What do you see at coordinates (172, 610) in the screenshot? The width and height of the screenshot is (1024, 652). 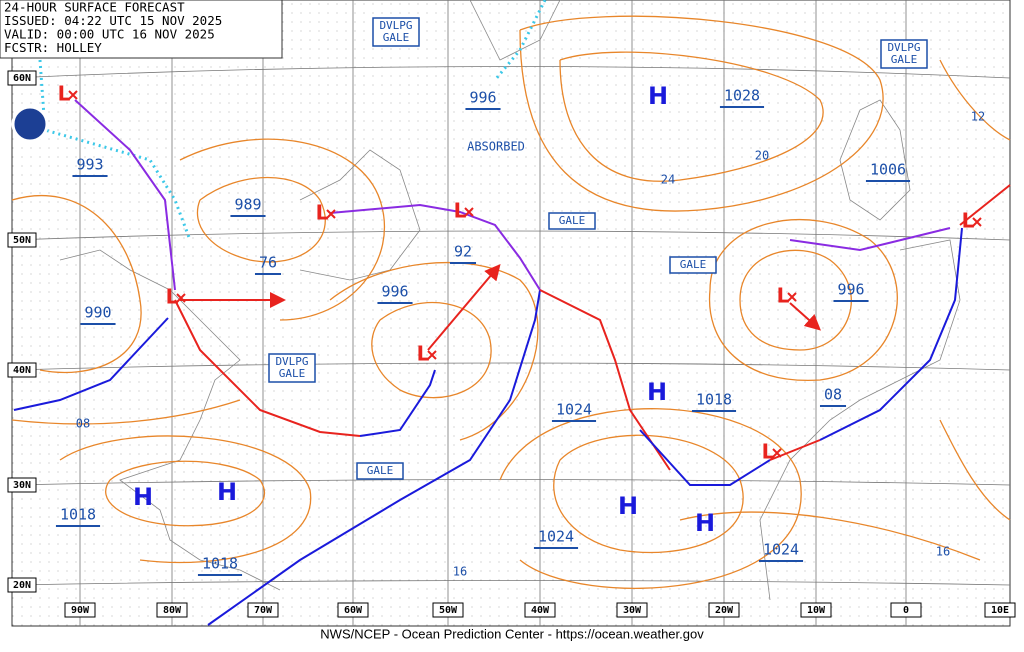 I see `lon-label: 80W` at bounding box center [172, 610].